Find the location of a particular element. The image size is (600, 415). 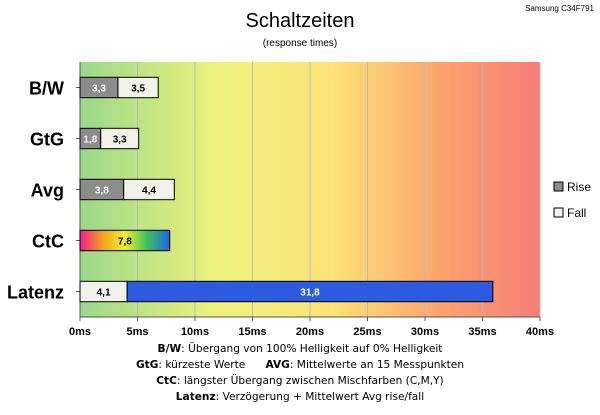

x-tick-label: 35ms is located at coordinates (482, 332).